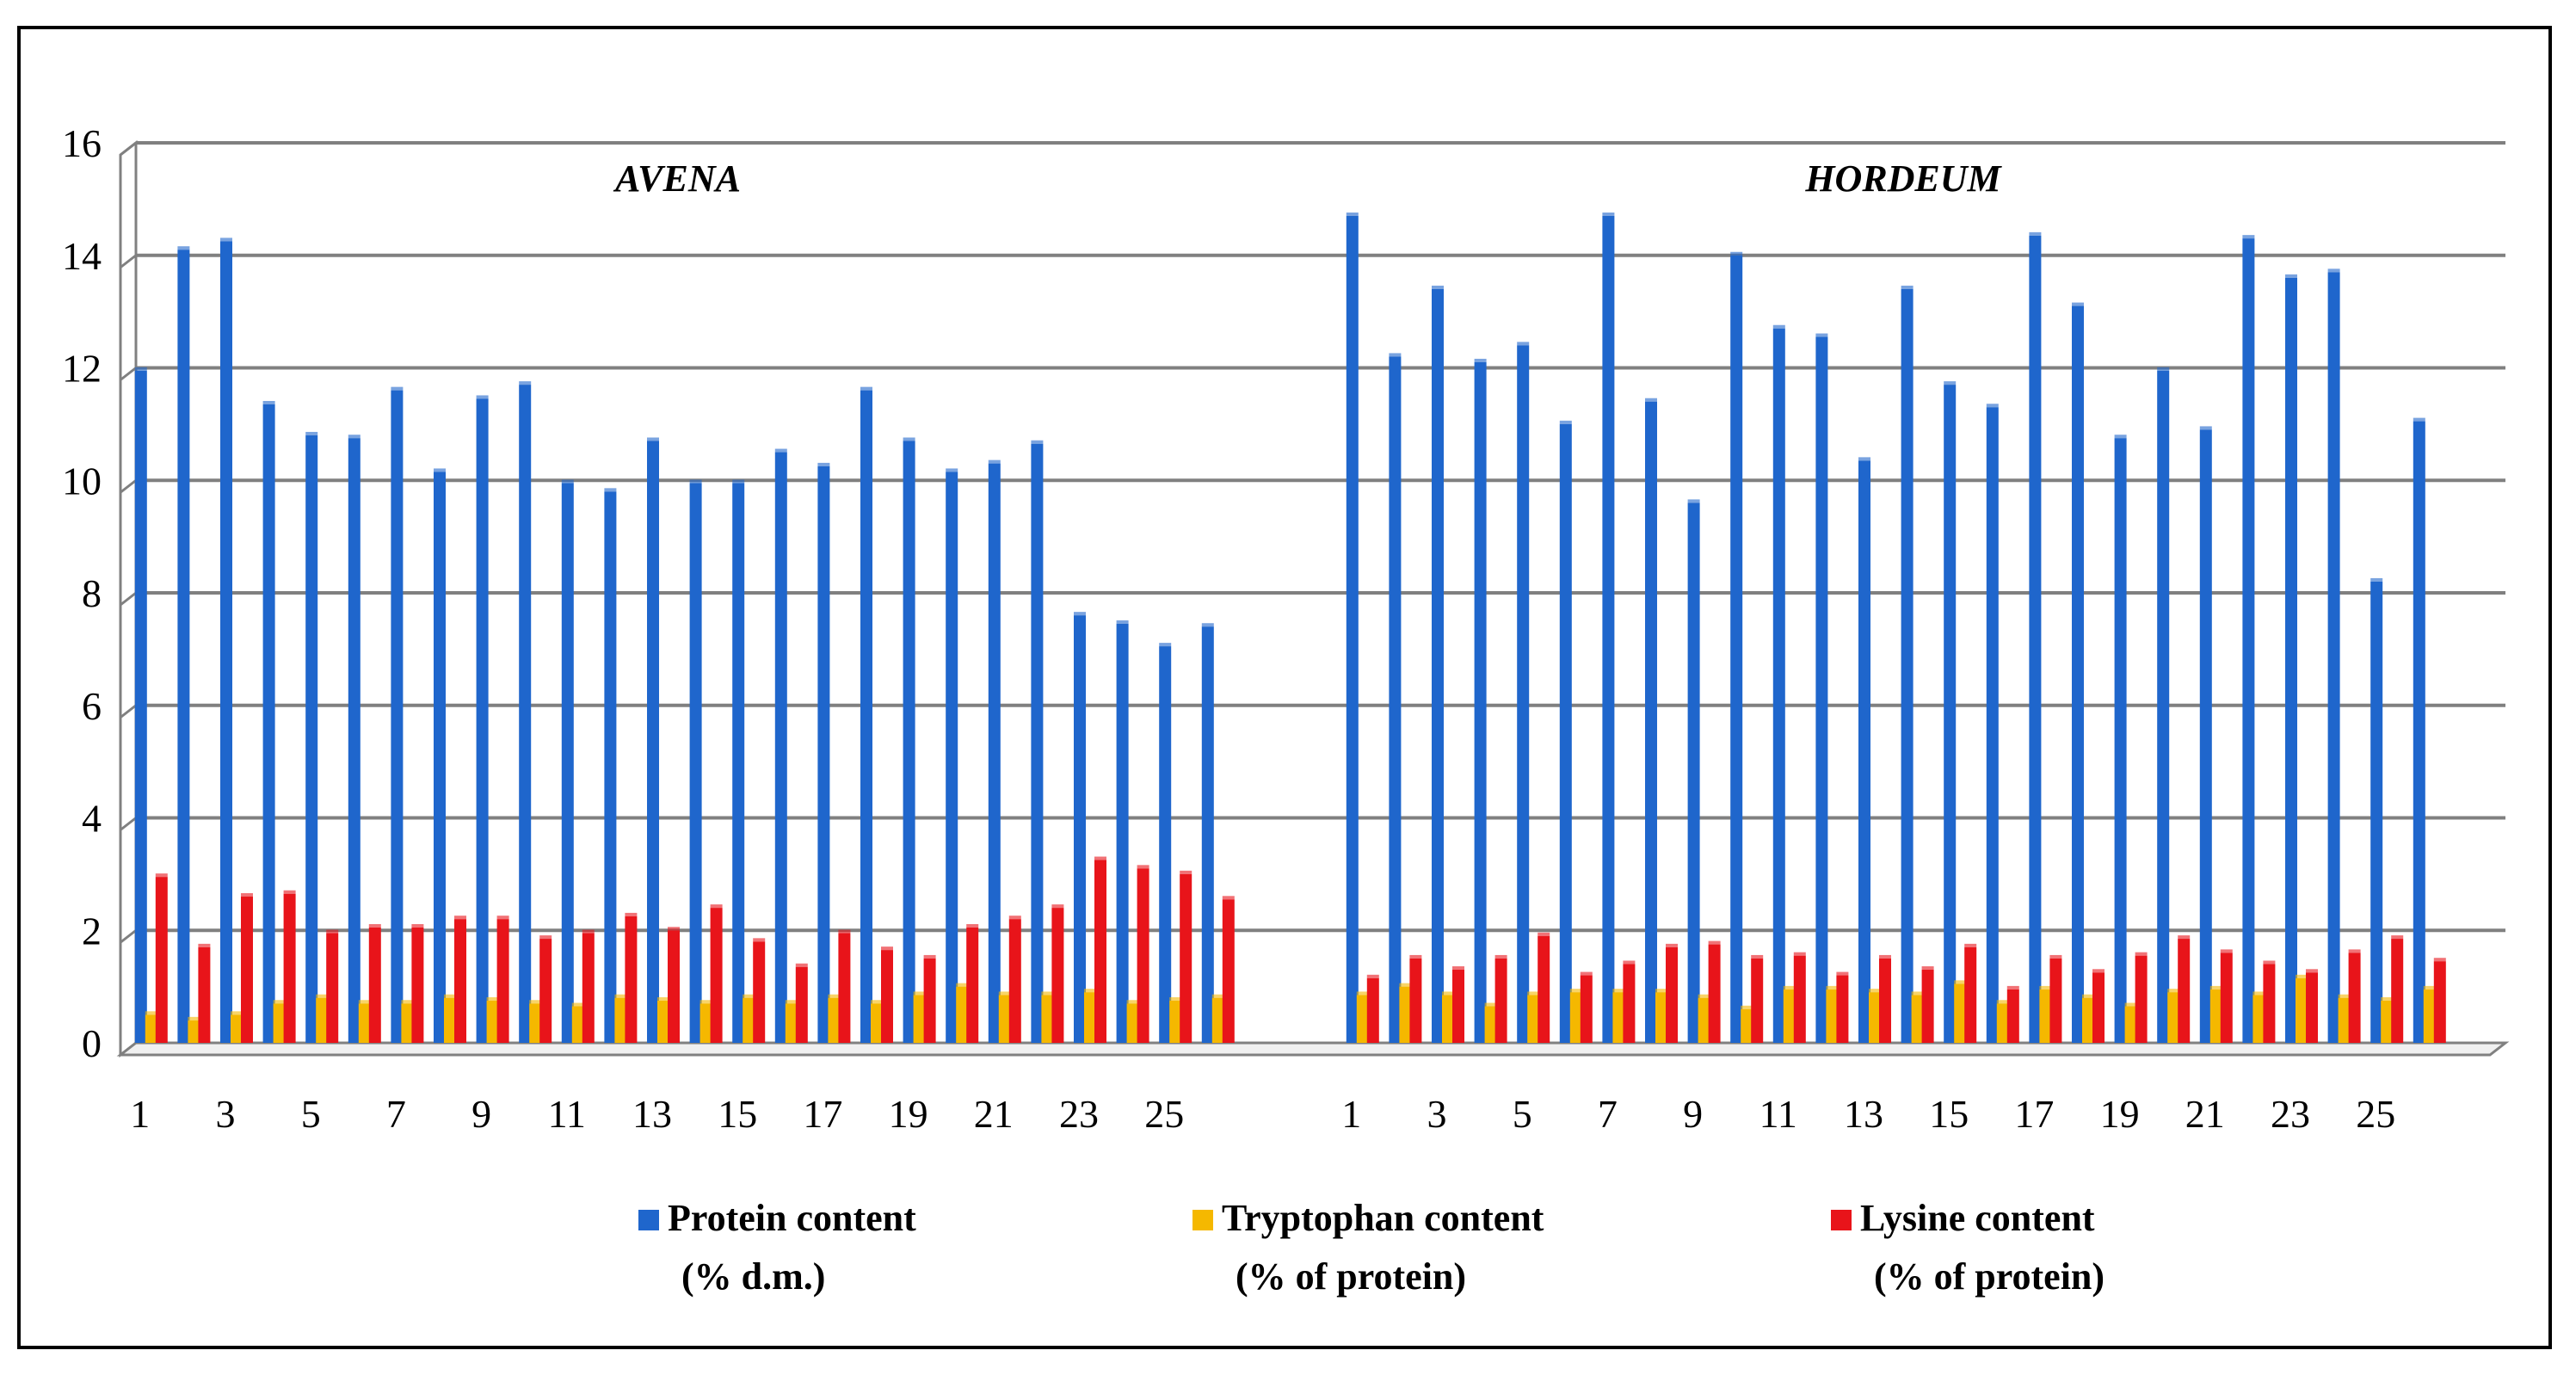 The height and width of the screenshot is (1375, 2576). What do you see at coordinates (908, 1114) in the screenshot?
I see `x-tick-label: 19` at bounding box center [908, 1114].